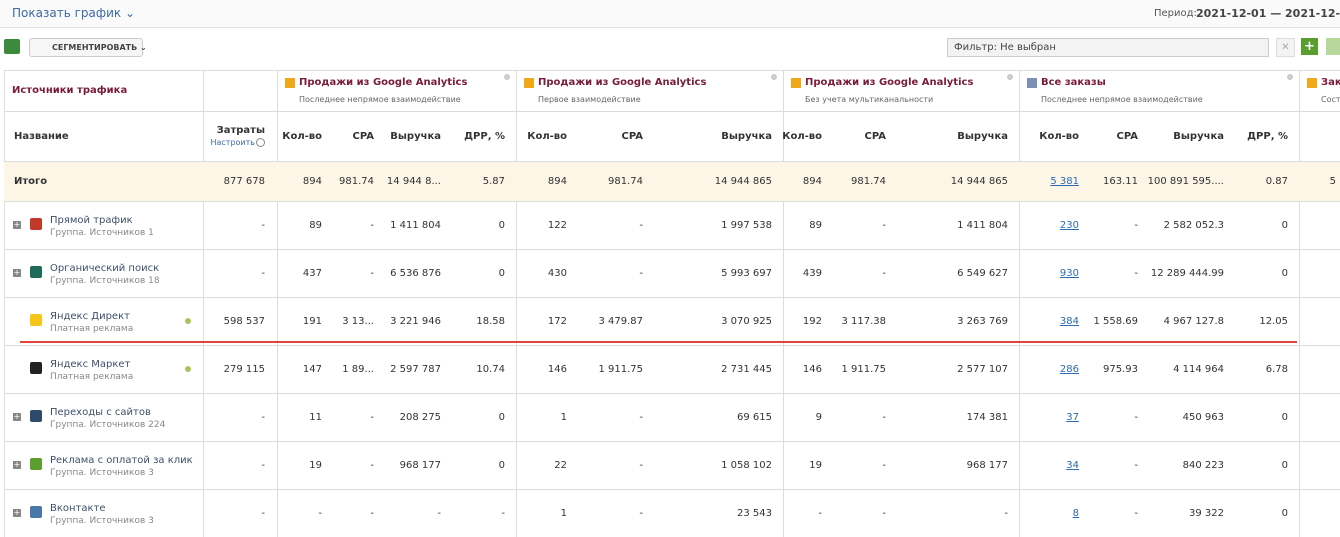 This screenshot has height=537, width=1340. Describe the element at coordinates (4, 303) in the screenshot. I see `column-border` at that location.